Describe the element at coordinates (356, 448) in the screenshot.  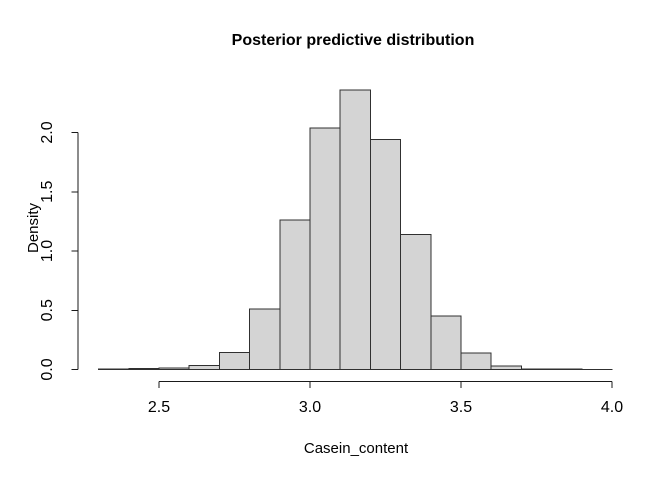
I see `x-axis-label: Casein_content` at that location.